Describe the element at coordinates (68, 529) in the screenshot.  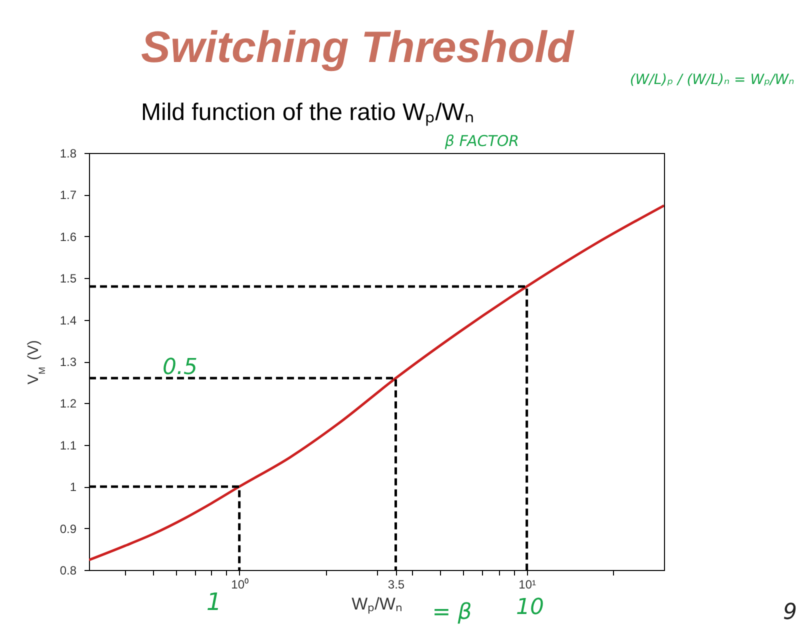
I see `y-tick-label: 0.9` at that location.